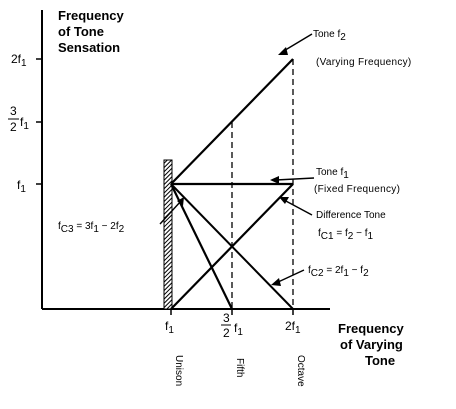  Describe the element at coordinates (13, 111) in the screenshot. I see `y-label-frac-num: 3` at that location.